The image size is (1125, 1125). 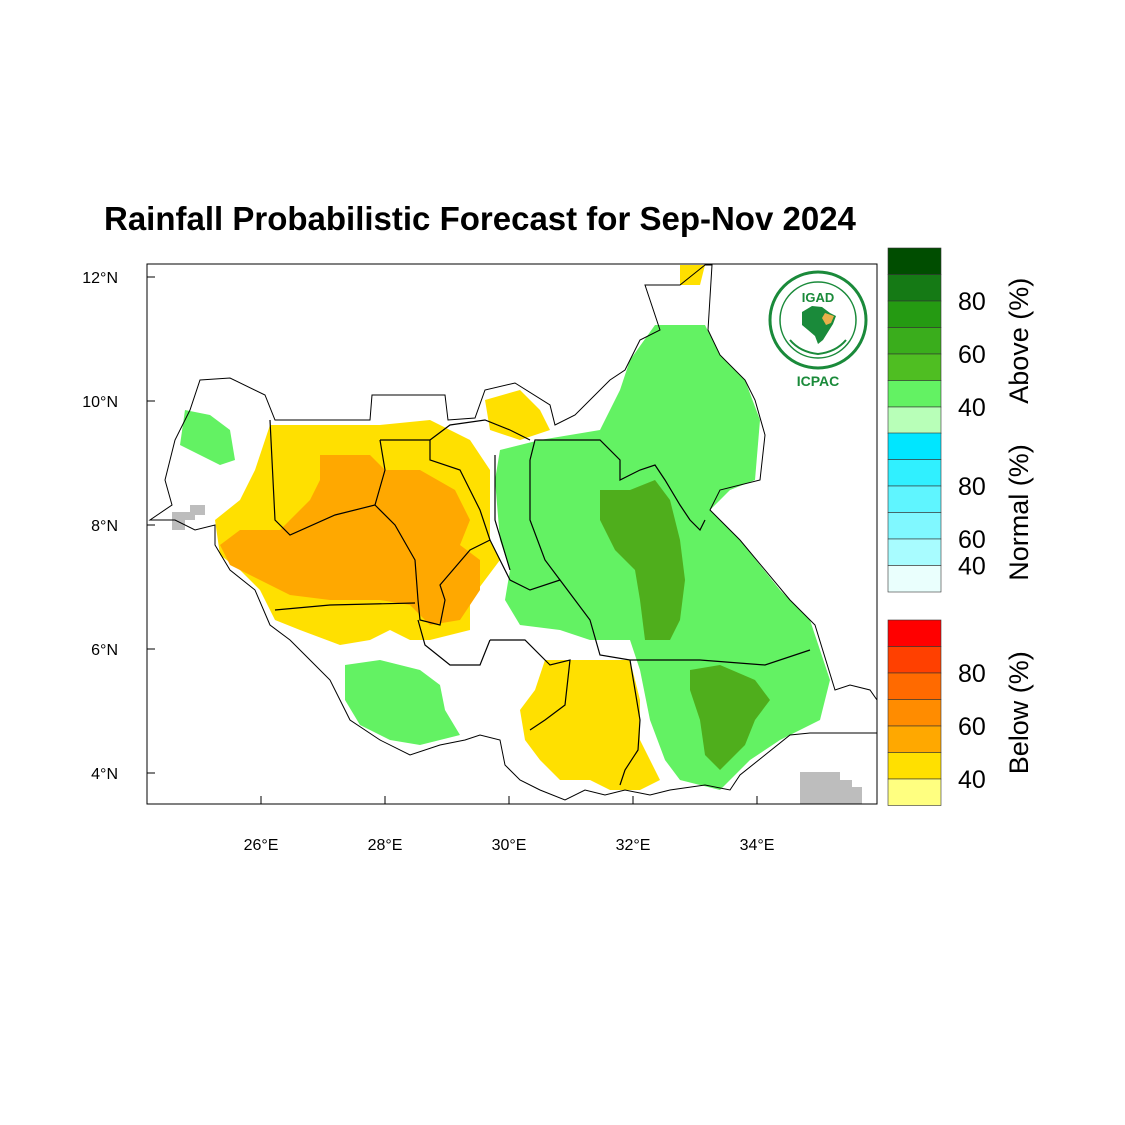 What do you see at coordinates (730, 717) in the screenshot?
I see `above-50-region-southeast` at bounding box center [730, 717].